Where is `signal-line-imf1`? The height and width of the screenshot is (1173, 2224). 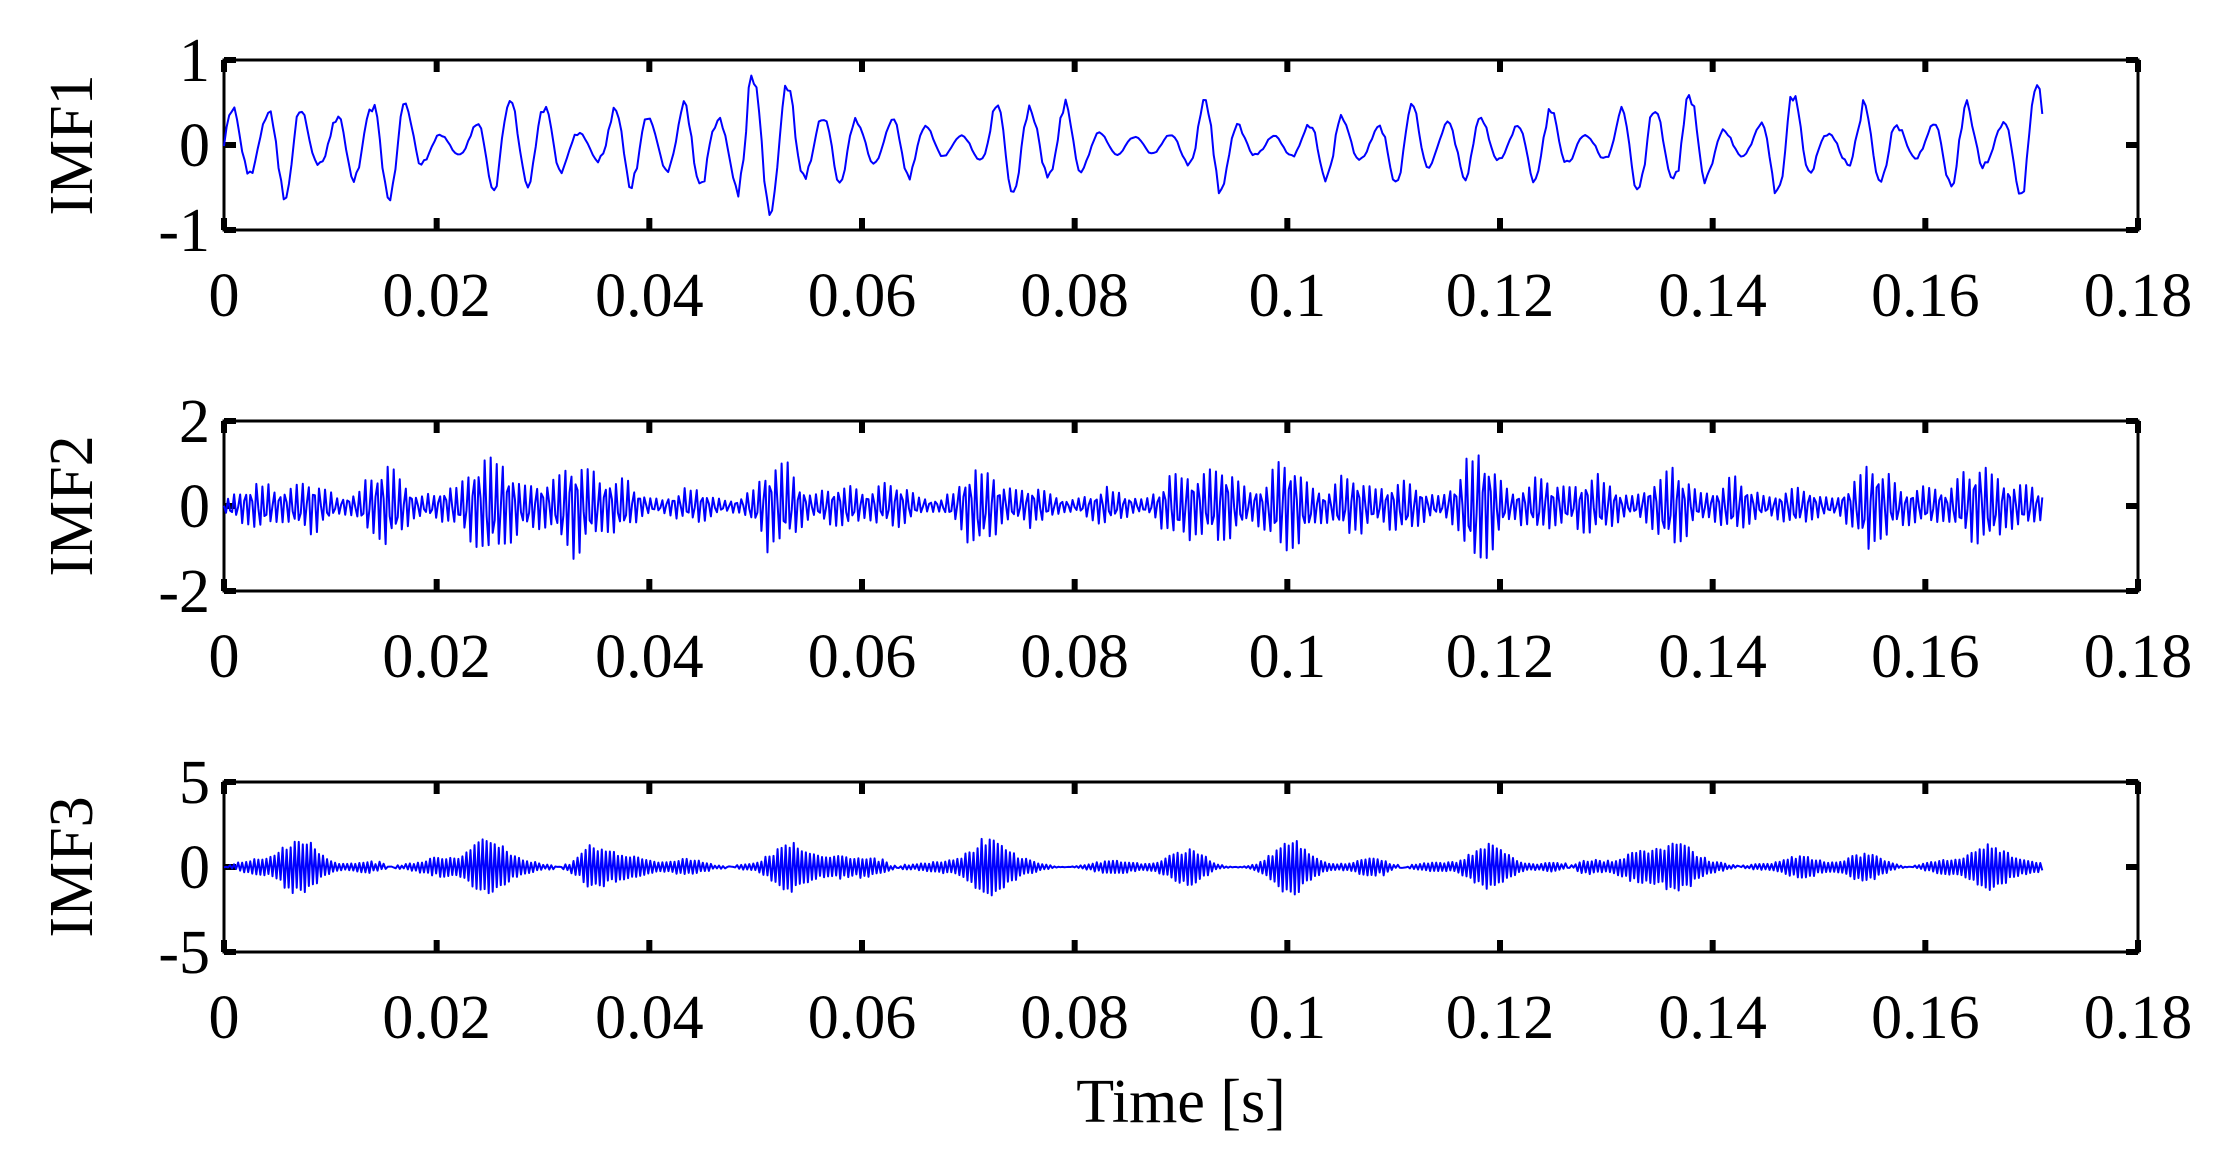
signal-line-imf1 is located at coordinates (1133, 145).